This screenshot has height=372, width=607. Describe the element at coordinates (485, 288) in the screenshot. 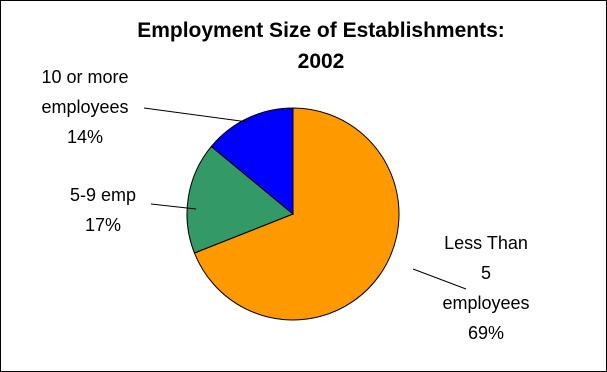

I see `data-label-less-than-5-employees: Less Than 5 employees 69%` at that location.